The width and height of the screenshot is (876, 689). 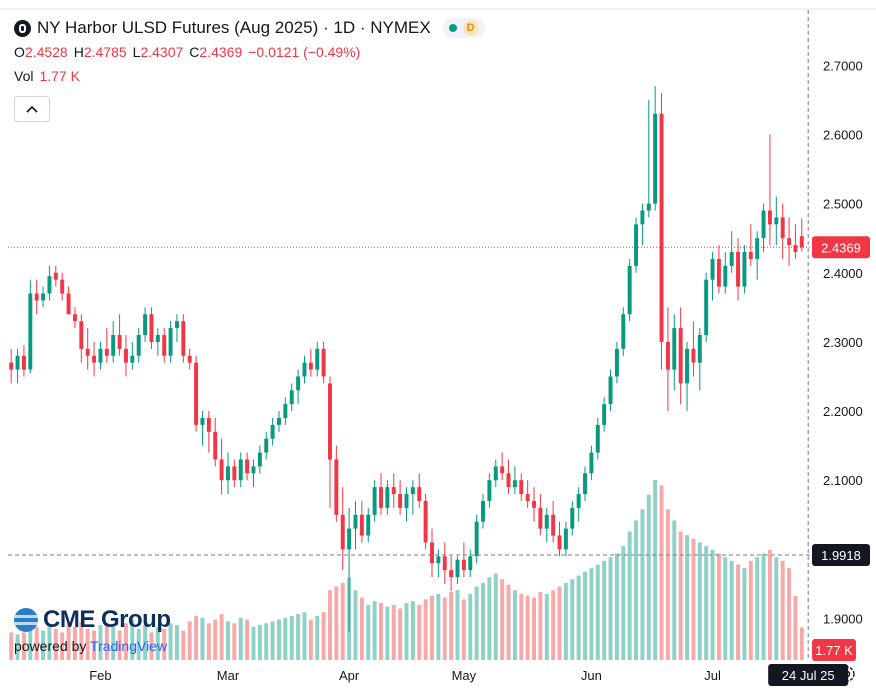 I want to click on status-pill: D, so click(x=463, y=28).